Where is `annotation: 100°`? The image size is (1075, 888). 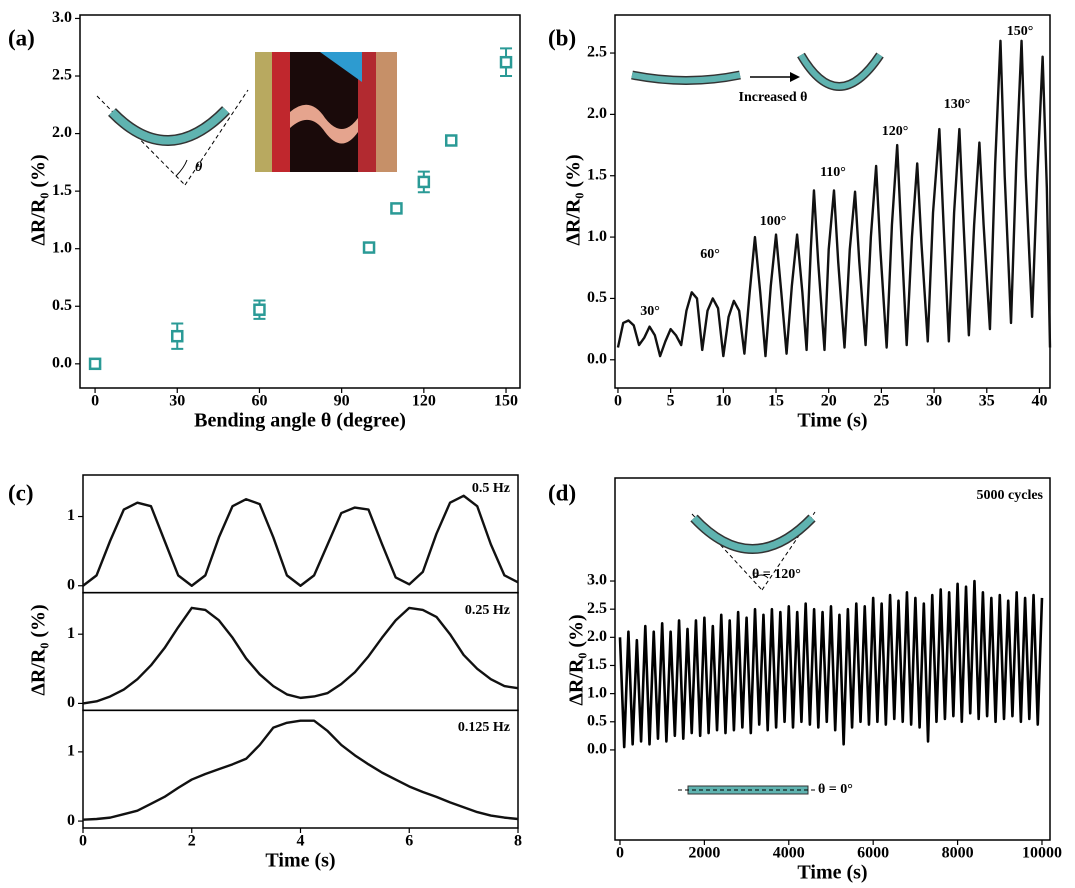 annotation: 100° is located at coordinates (773, 221).